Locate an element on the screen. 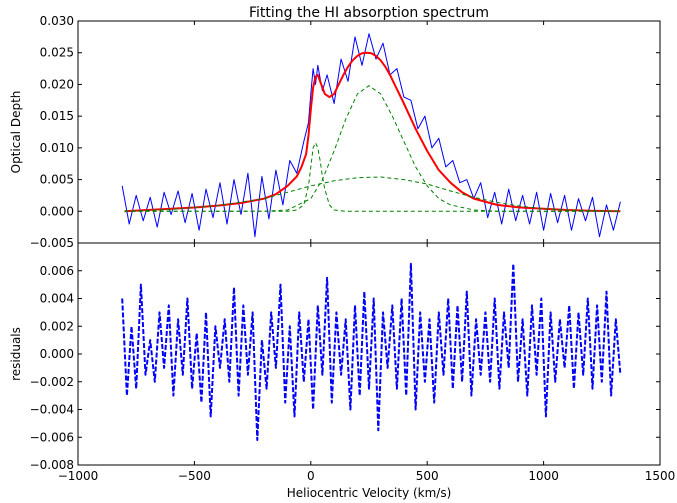 Image resolution: width=677 pixels, height=503 pixels. residuals-y-tick-label: 0.006 is located at coordinates (57, 271).